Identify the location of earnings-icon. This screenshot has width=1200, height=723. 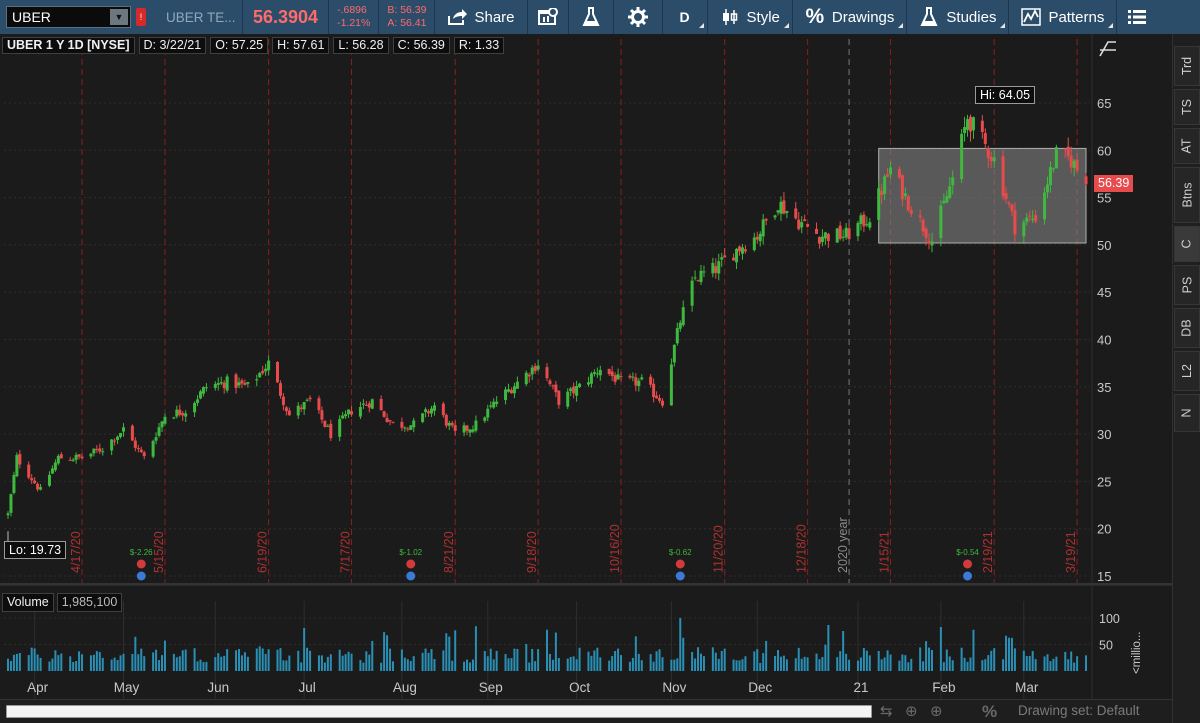
(141, 564).